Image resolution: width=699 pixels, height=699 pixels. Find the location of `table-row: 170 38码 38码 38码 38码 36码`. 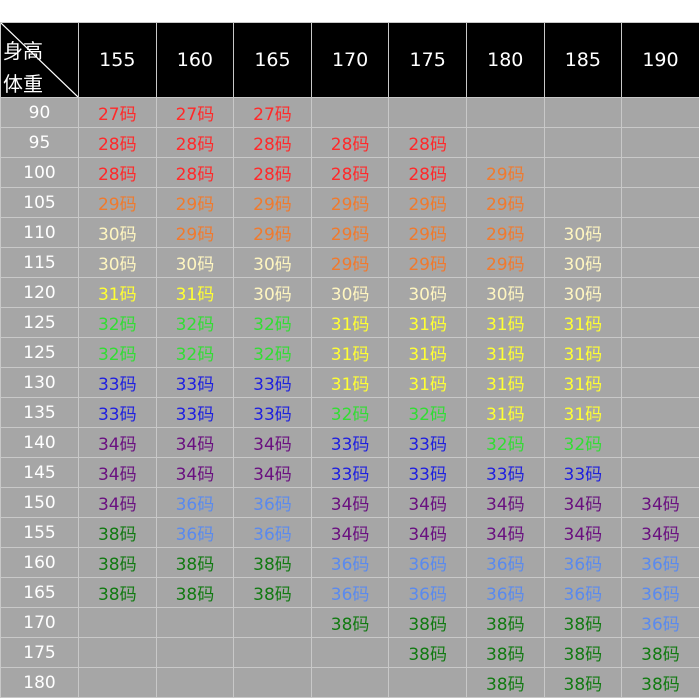

table-row: 170 38码 38码 38码 38码 36码 is located at coordinates (349, 622).